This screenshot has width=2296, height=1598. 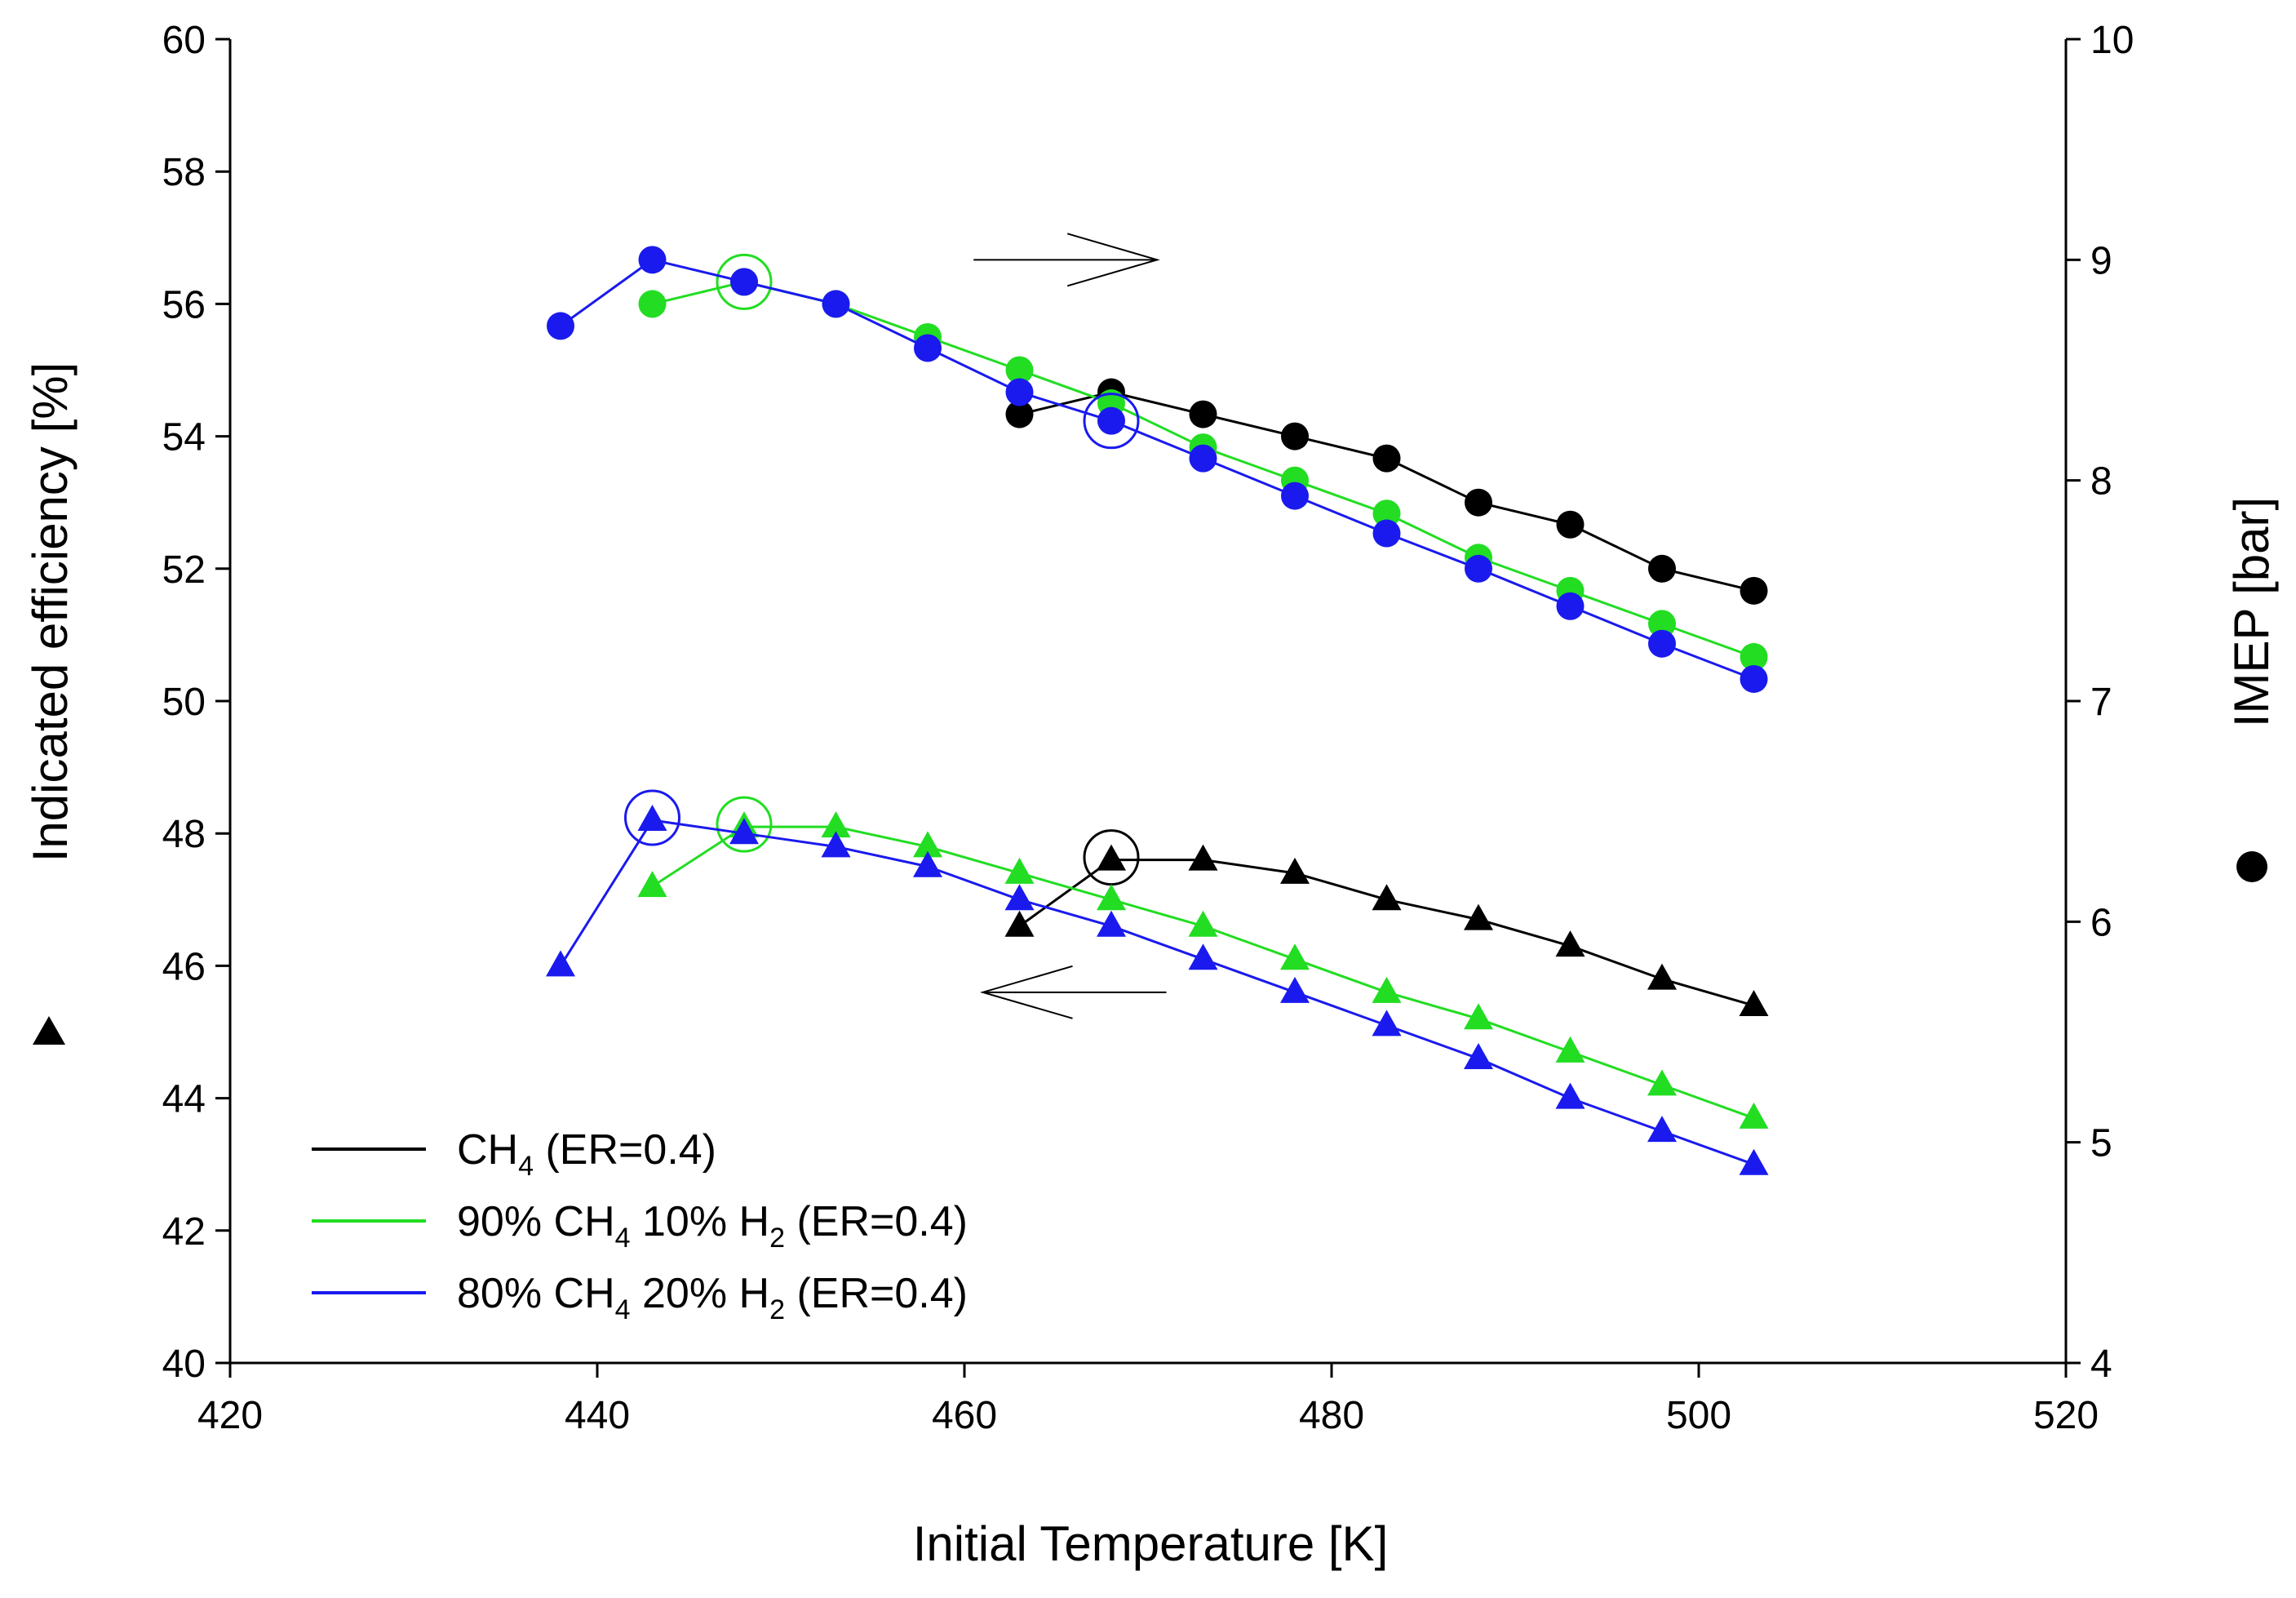 What do you see at coordinates (2101, 922) in the screenshot?
I see `right-tick-label: 6` at bounding box center [2101, 922].